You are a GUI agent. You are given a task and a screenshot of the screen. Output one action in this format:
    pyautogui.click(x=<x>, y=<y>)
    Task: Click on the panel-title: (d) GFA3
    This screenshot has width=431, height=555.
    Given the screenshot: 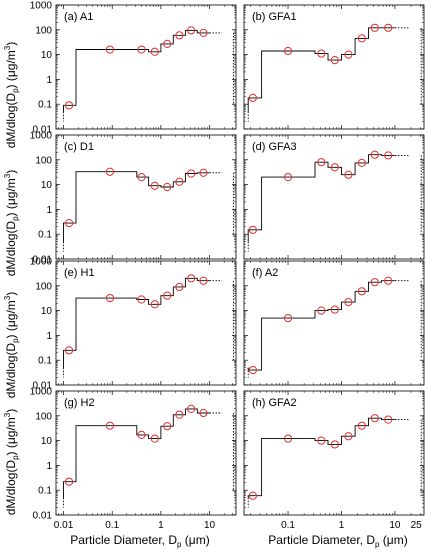 What is the action you would take?
    pyautogui.click(x=274, y=147)
    